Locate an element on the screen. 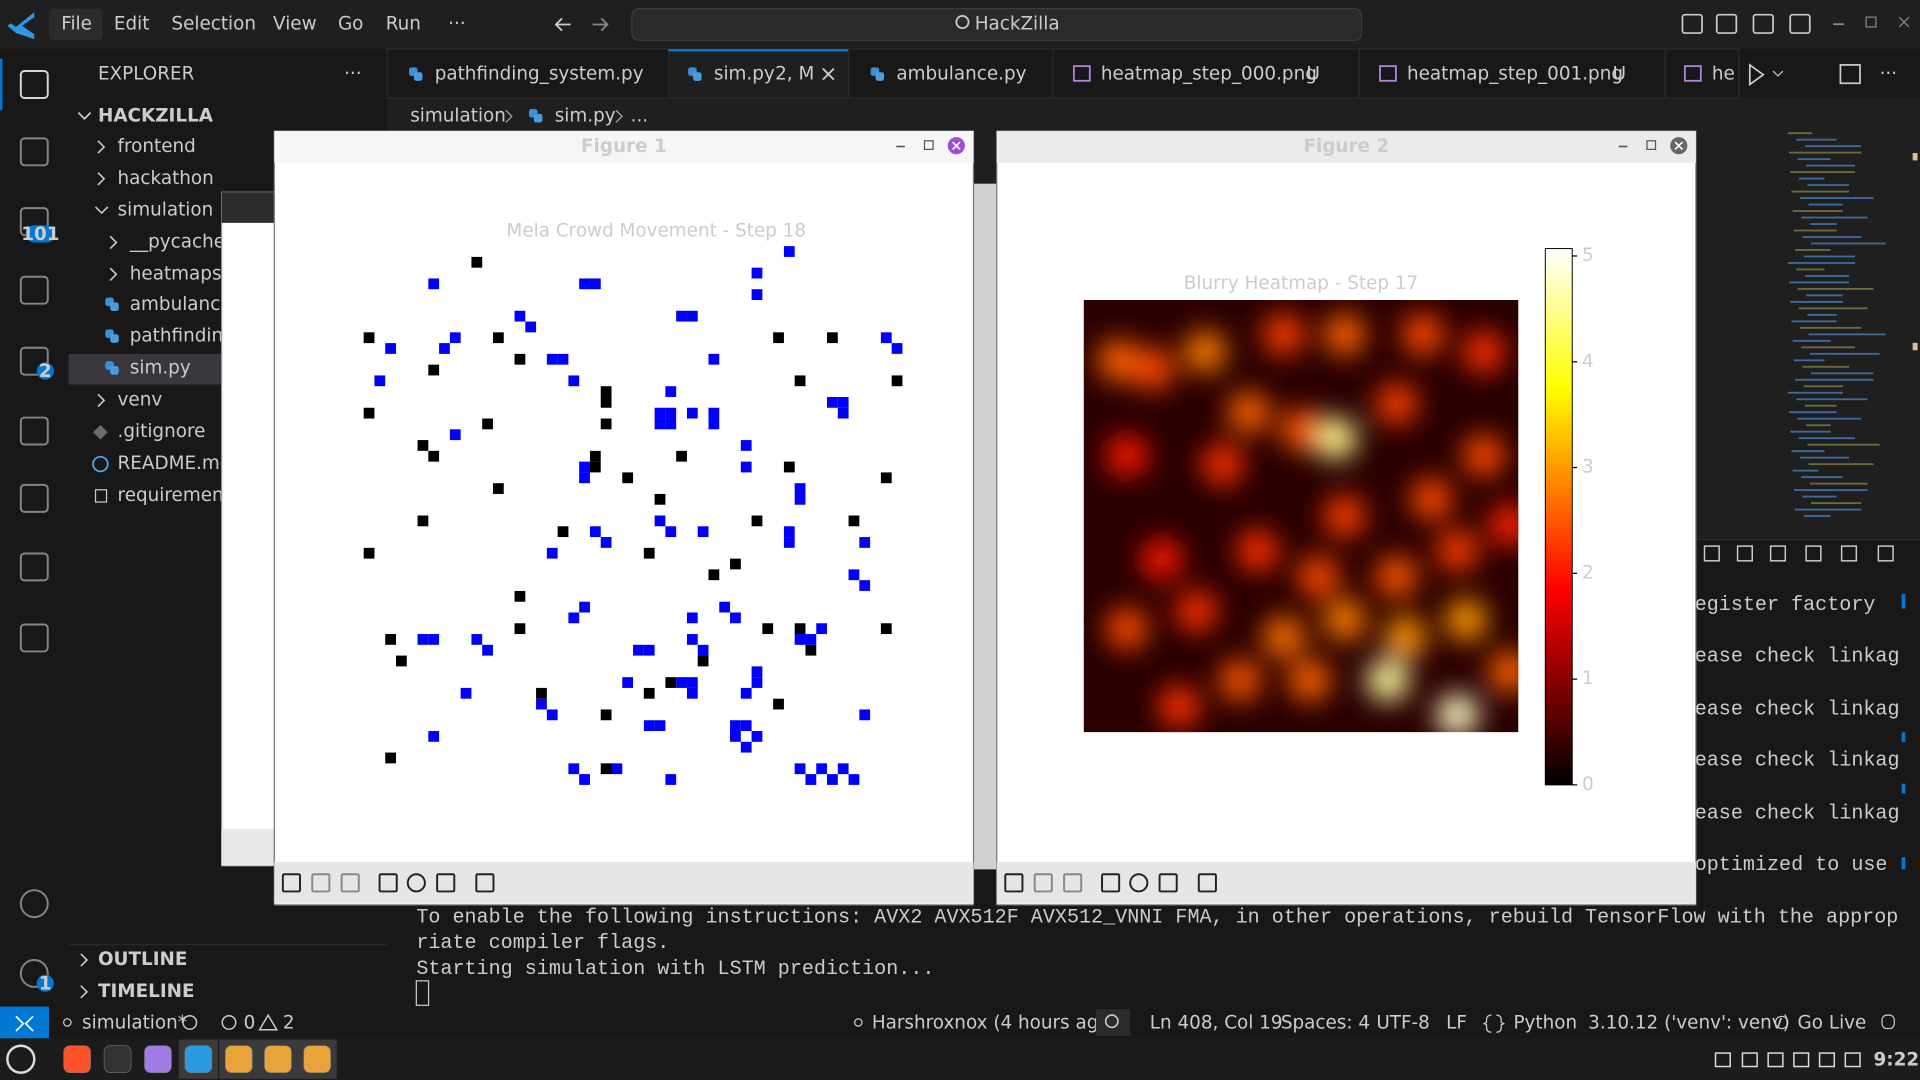 The height and width of the screenshot is (1080, 1920). explorer-item: sim.py is located at coordinates (160, 368).